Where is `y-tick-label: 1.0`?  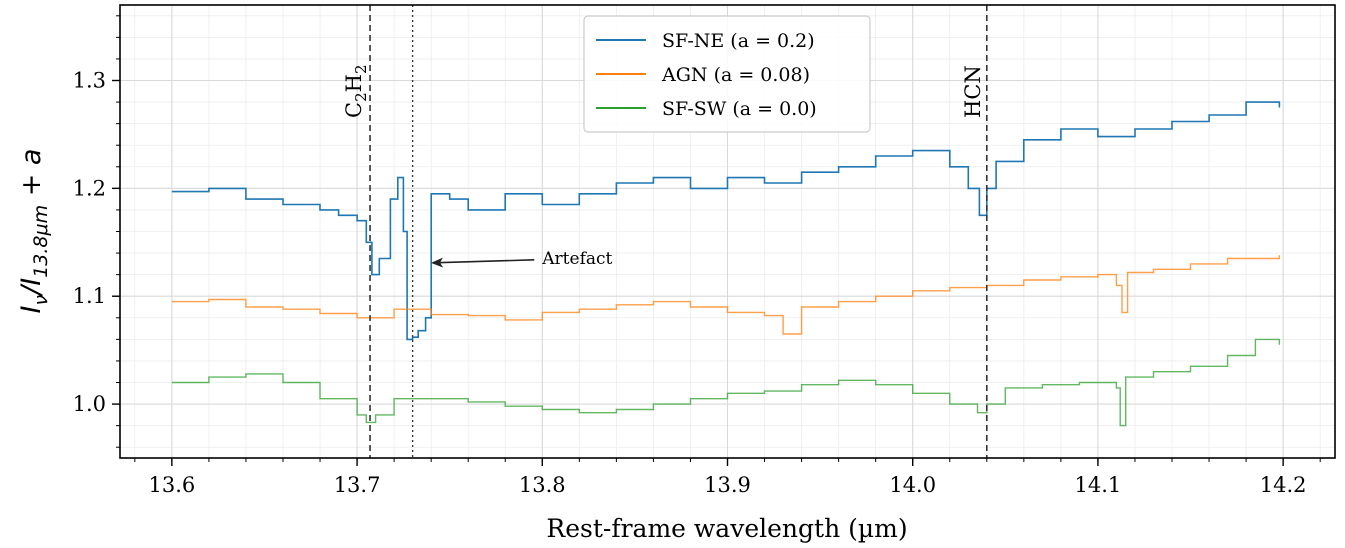
y-tick-label: 1.0 is located at coordinates (89, 404).